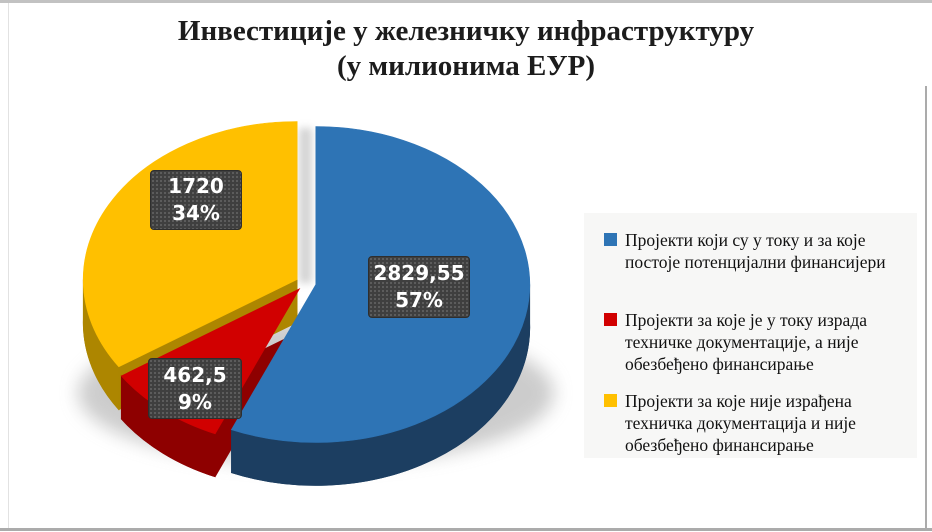 This screenshot has width=932, height=532. What do you see at coordinates (419, 287) in the screenshot?
I see `data-label-blue-slice: 2829,55 57%` at bounding box center [419, 287].